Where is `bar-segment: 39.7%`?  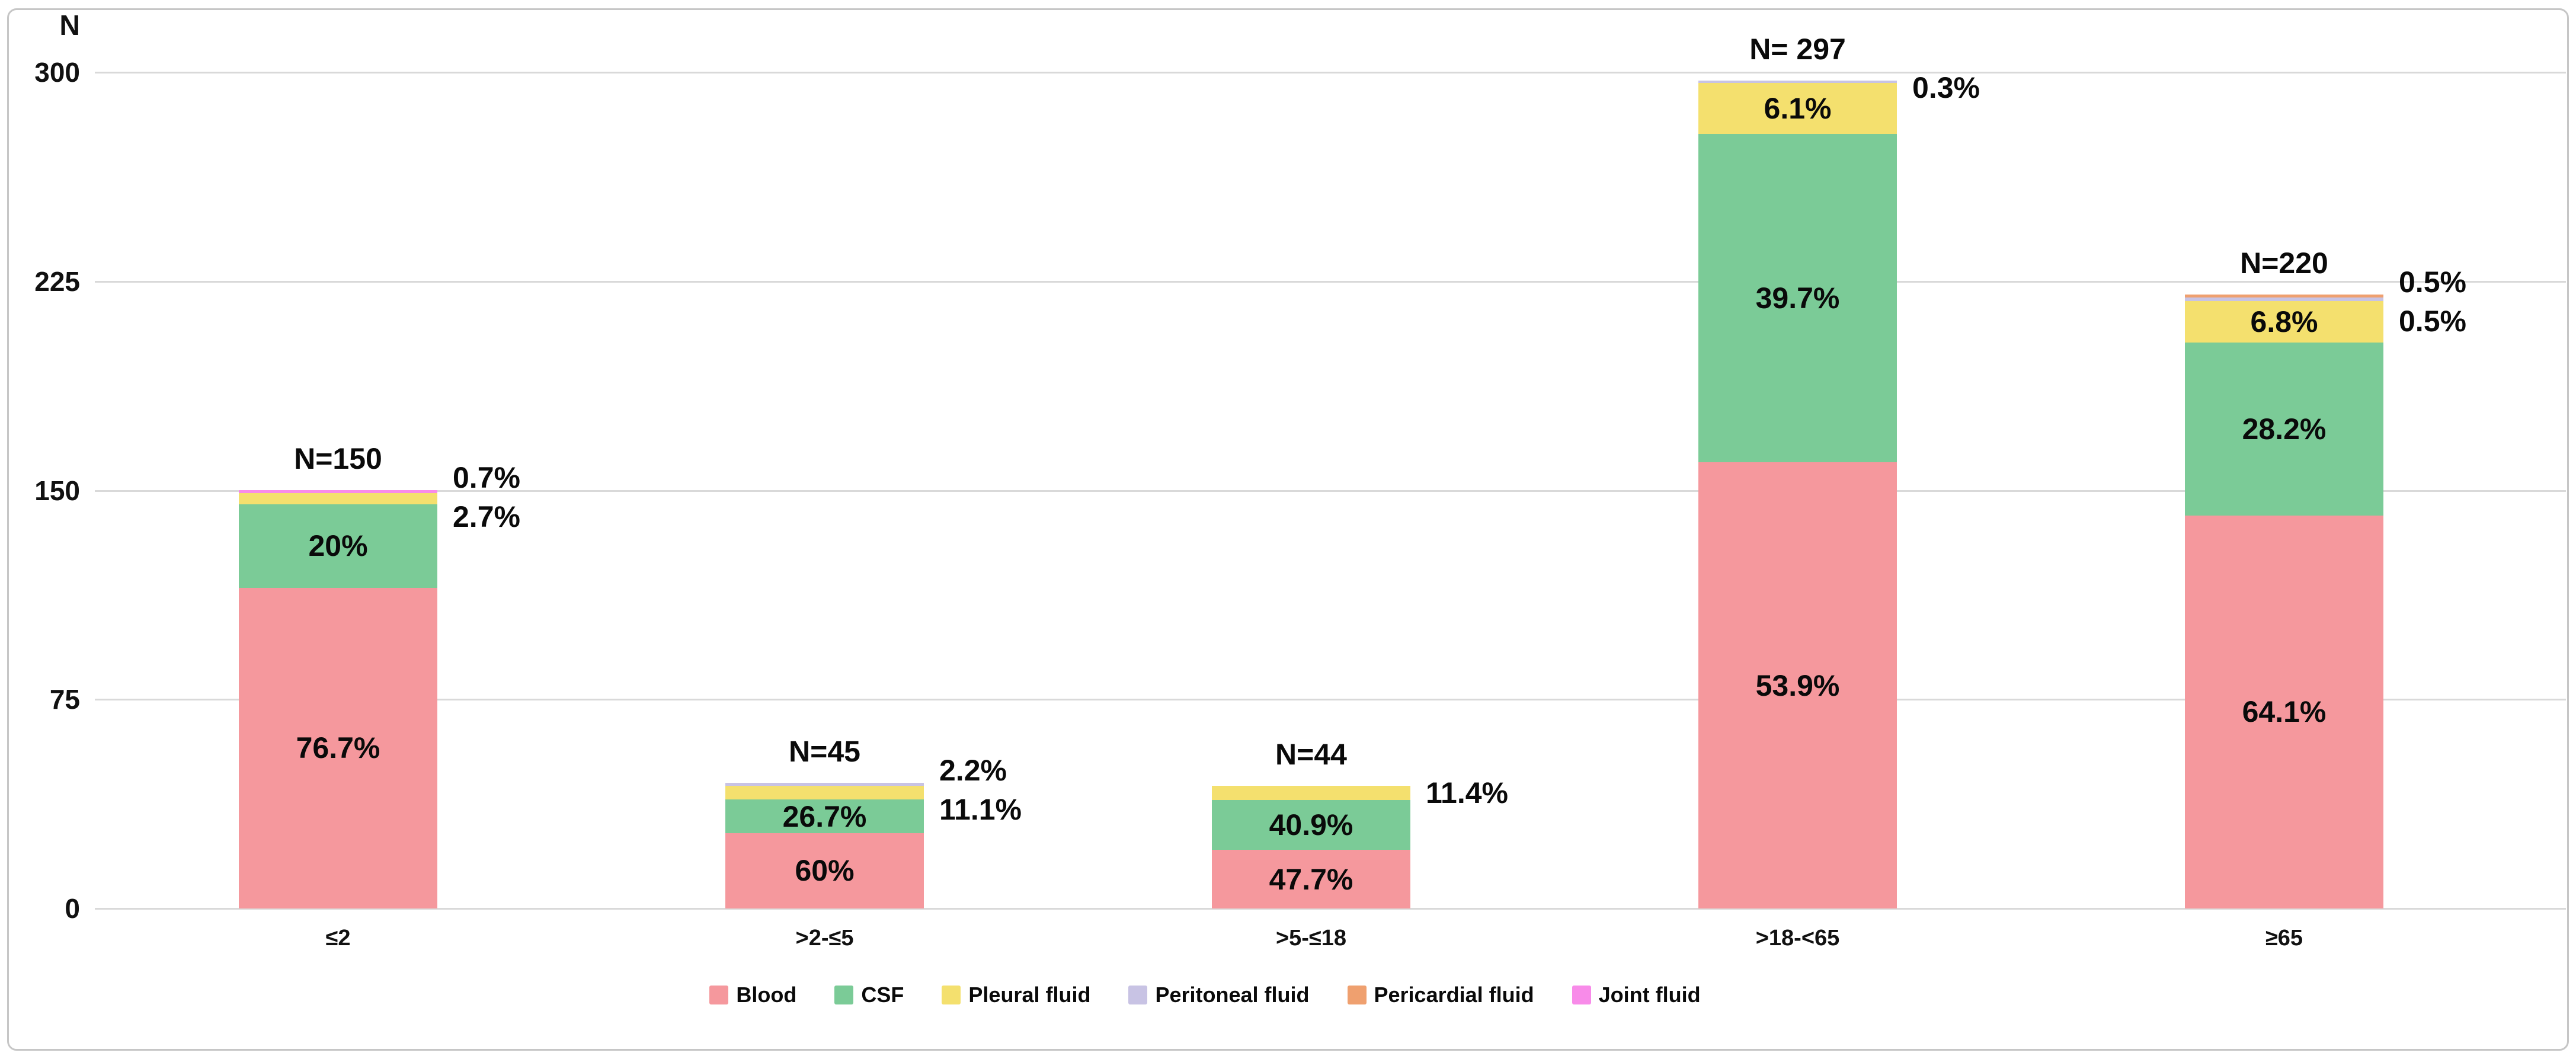
bar-segment: 39.7% is located at coordinates (1797, 298).